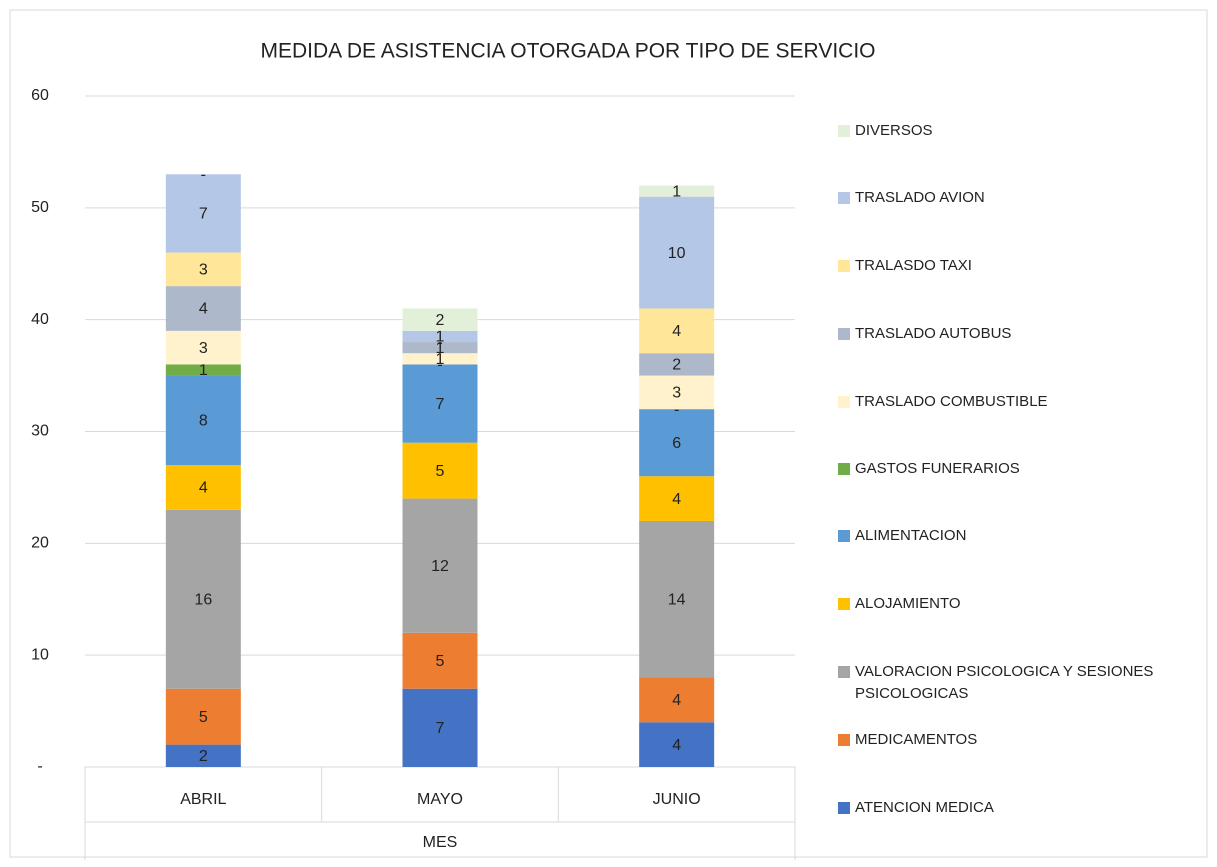 The width and height of the screenshot is (1217, 867). I want to click on legend-label: MEDICAMENTOS, so click(916, 739).